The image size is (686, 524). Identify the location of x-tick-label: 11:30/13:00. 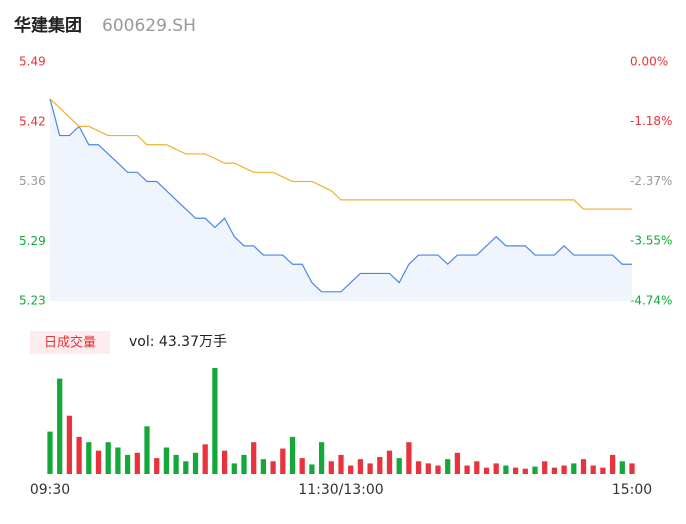
(340, 490).